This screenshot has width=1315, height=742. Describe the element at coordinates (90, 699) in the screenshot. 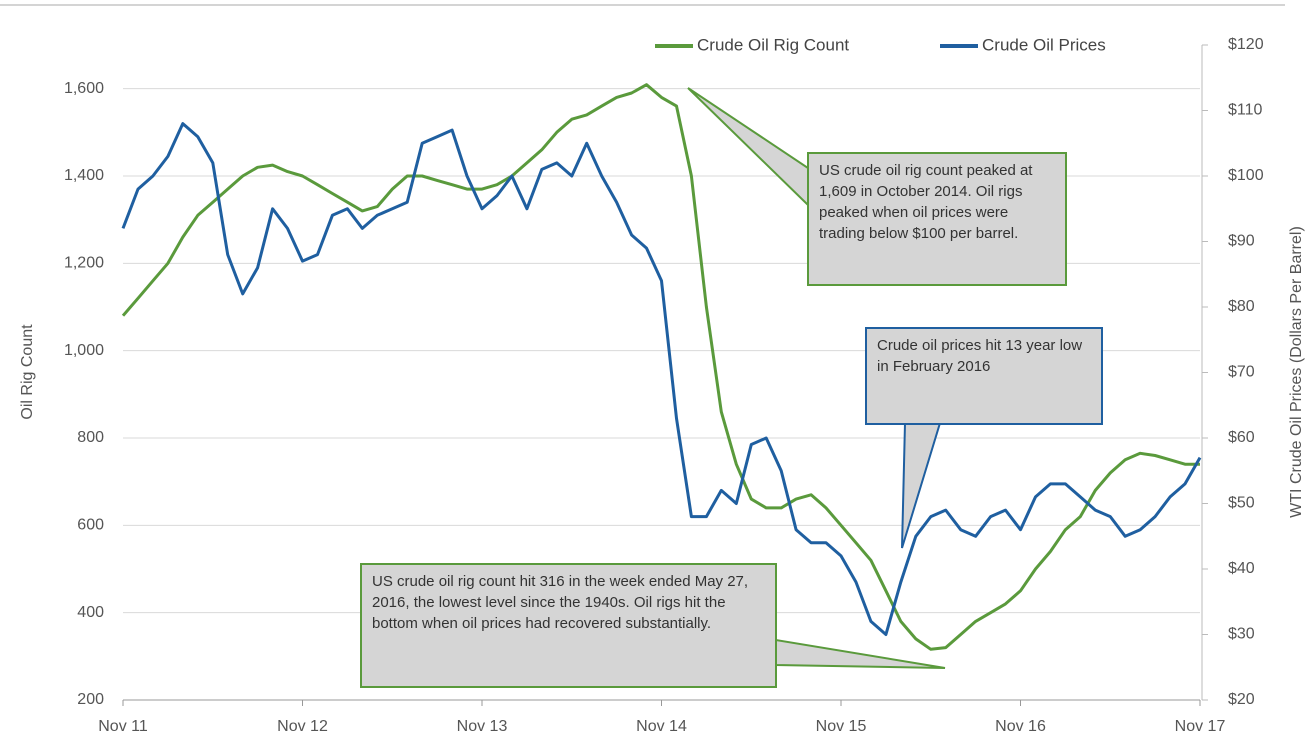

I see `y-tick-label: 200` at that location.